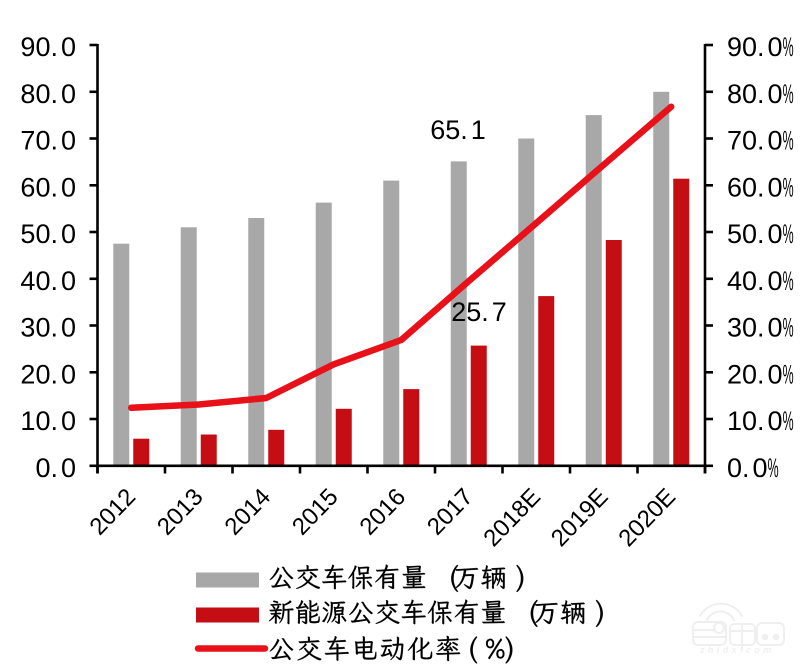 This screenshot has height=669, width=800. Describe the element at coordinates (113, 511) in the screenshot. I see `svg-text: 2012` at that location.